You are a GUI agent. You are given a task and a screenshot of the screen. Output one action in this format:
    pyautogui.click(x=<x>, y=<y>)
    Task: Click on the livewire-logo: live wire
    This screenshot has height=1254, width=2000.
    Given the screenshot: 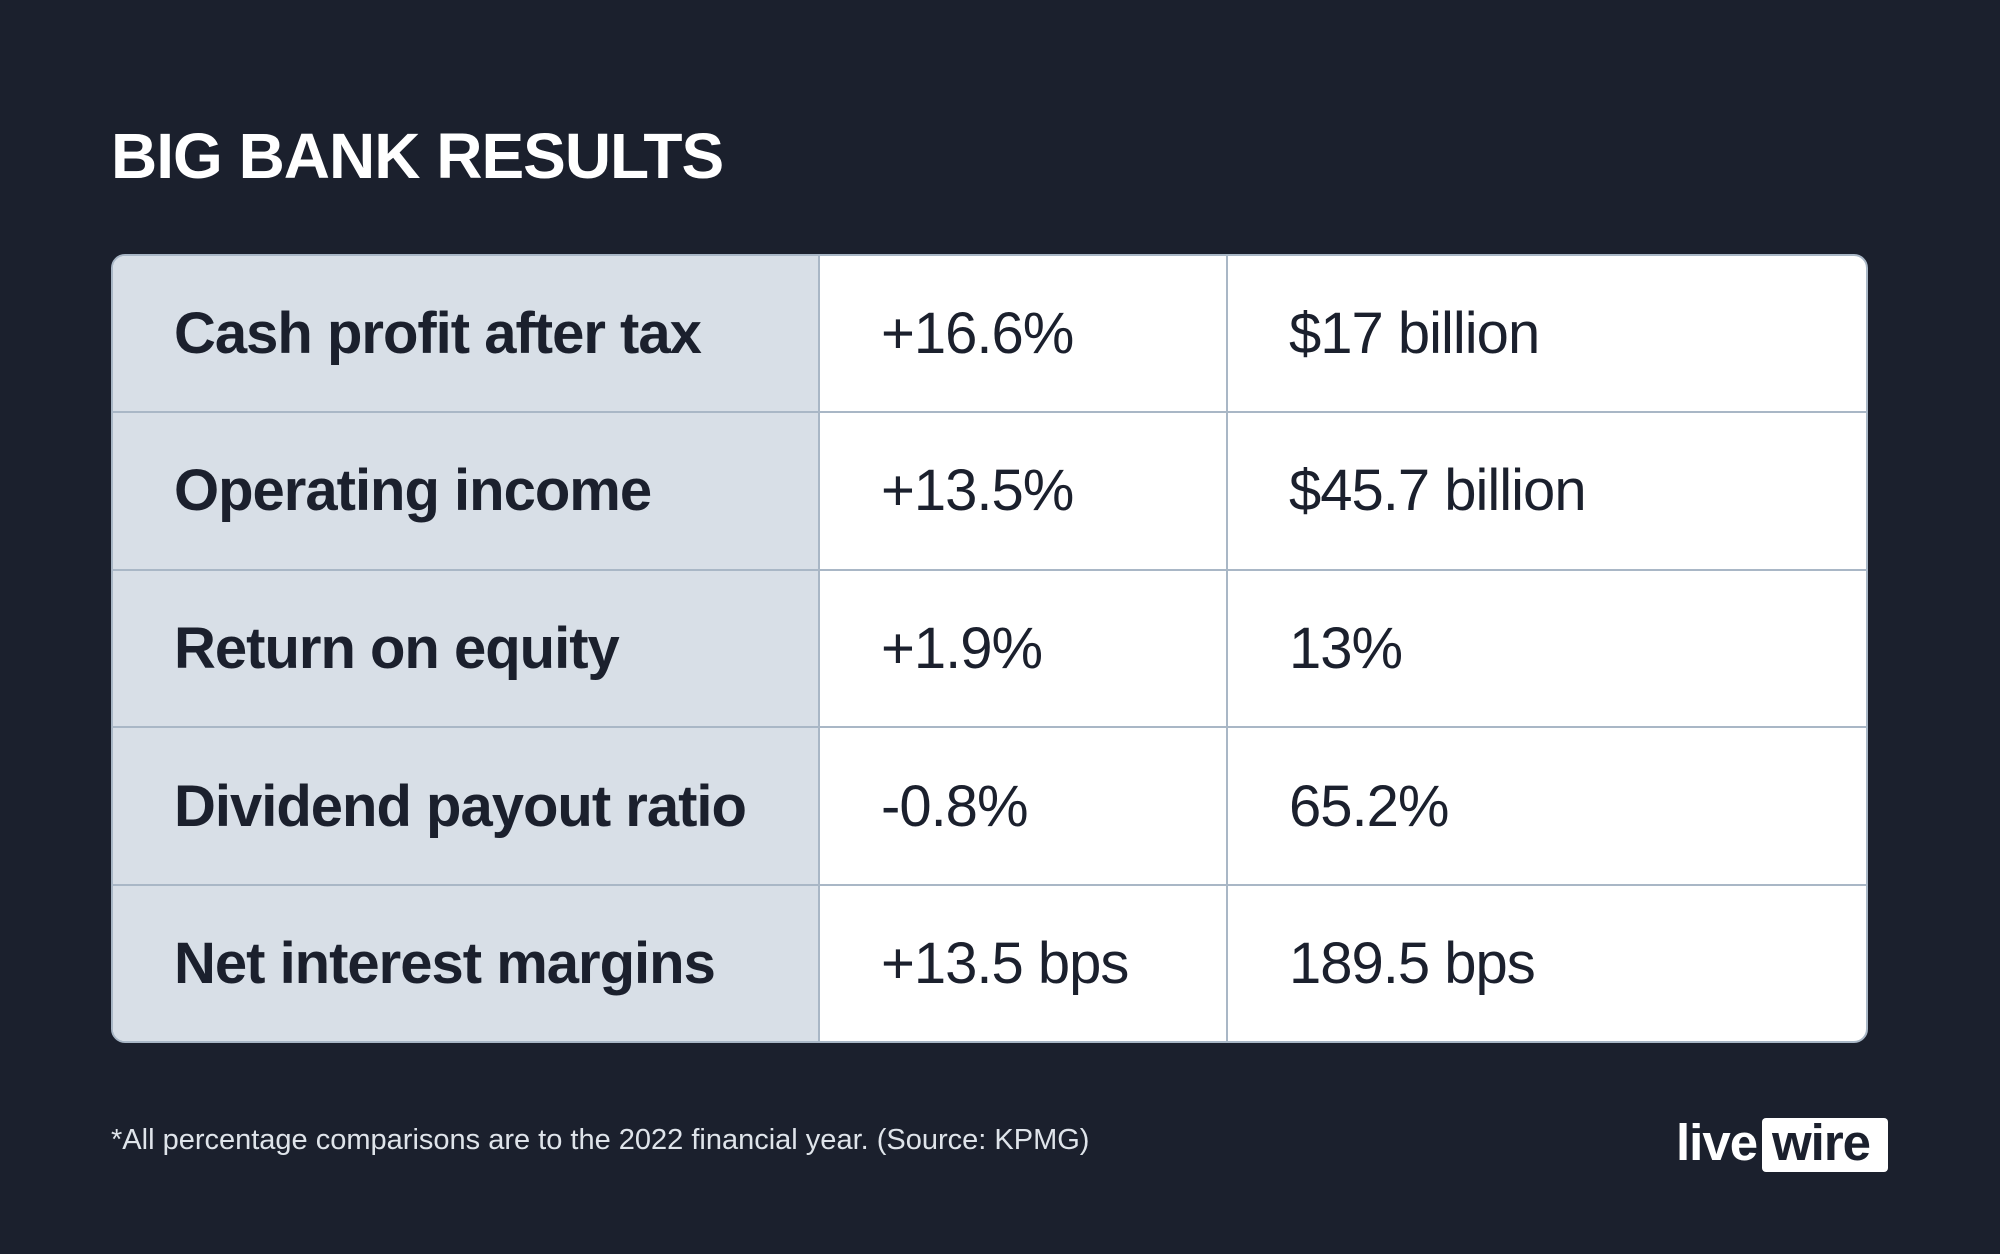 What is the action you would take?
    pyautogui.click(x=1782, y=1144)
    